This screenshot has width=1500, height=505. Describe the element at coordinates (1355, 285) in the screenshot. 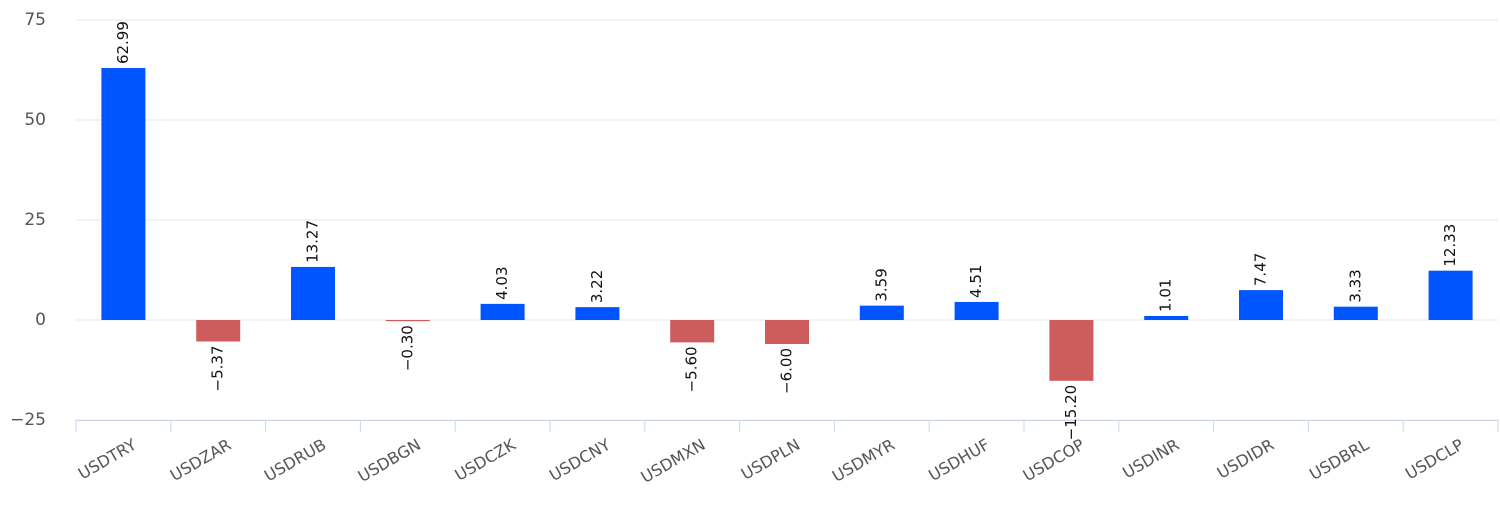

I see `value-label: 3.33` at that location.